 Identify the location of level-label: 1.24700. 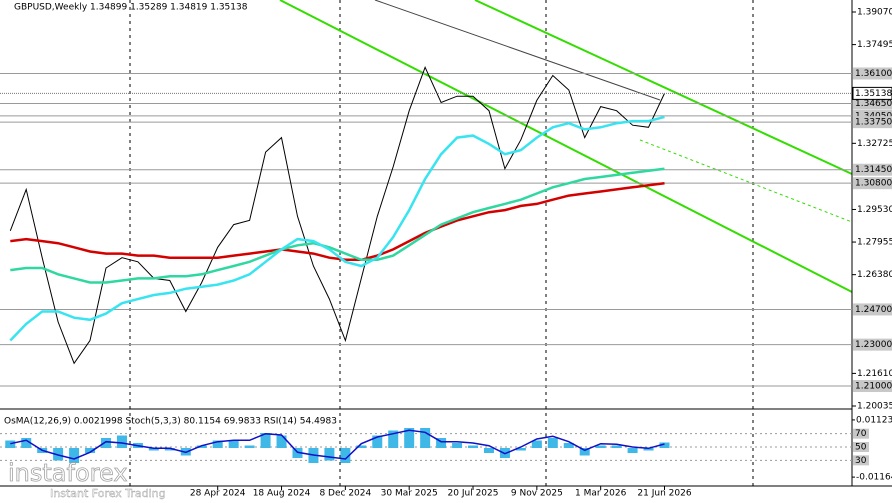
(873, 310).